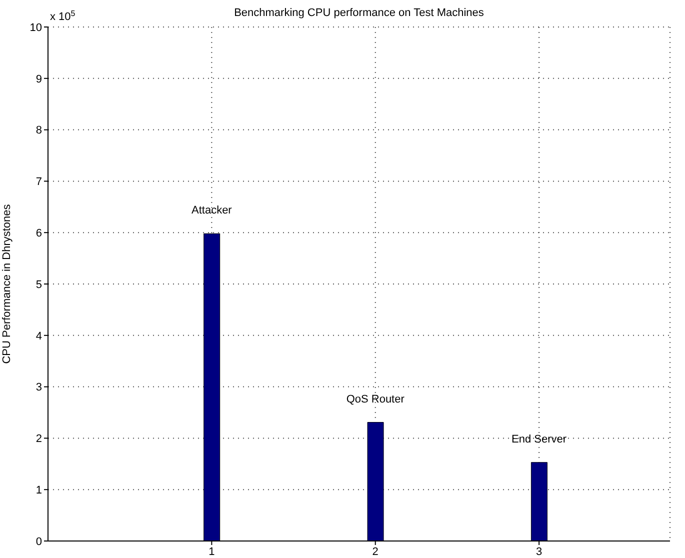 The height and width of the screenshot is (558, 685). Describe the element at coordinates (375, 399) in the screenshot. I see `annotation: QoS Router` at that location.